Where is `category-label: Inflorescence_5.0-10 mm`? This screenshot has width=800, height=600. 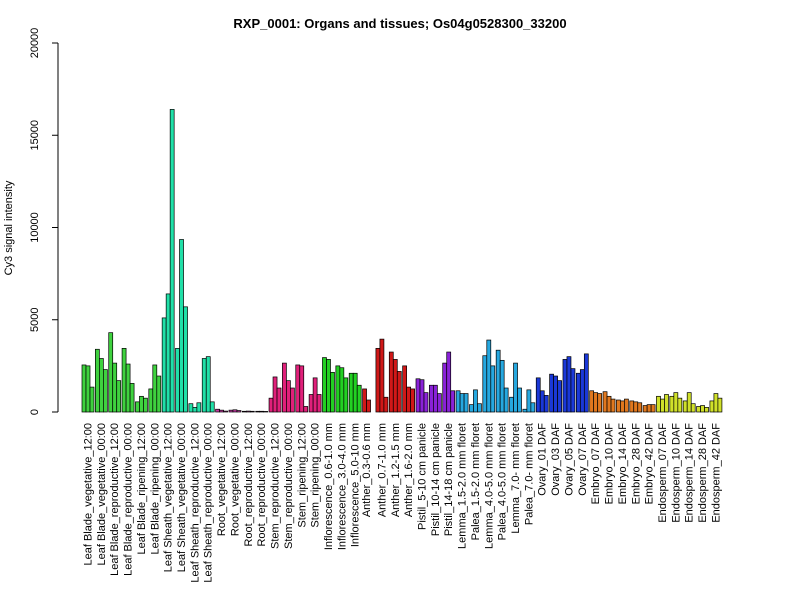
category-label: Inflorescence_5.0-10 mm is located at coordinates (356, 485).